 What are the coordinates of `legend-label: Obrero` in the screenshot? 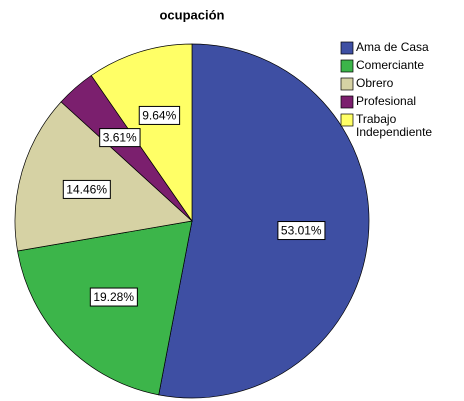 It's located at (375, 83).